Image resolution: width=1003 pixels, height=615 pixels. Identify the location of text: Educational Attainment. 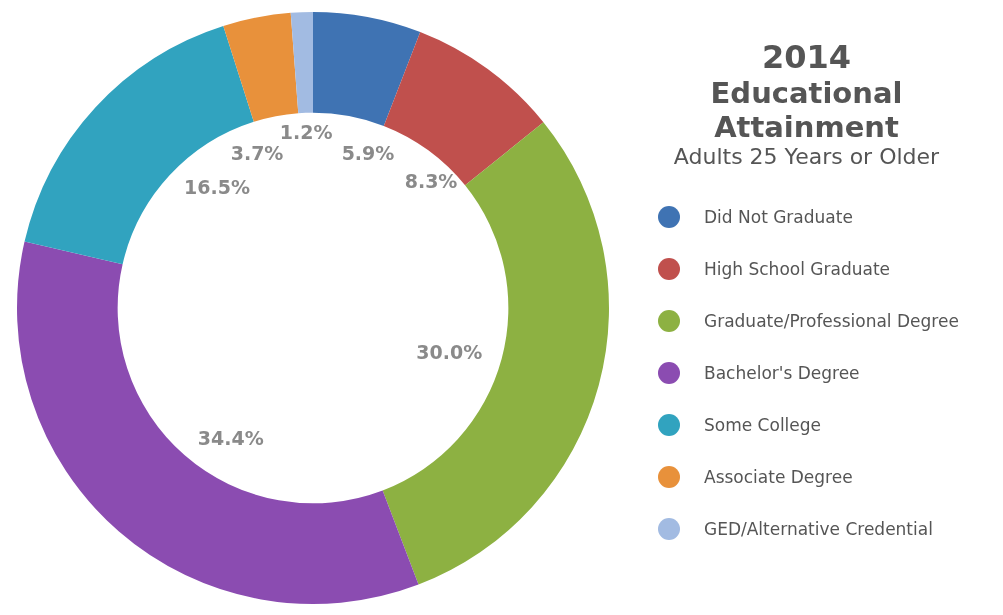
(806, 110).